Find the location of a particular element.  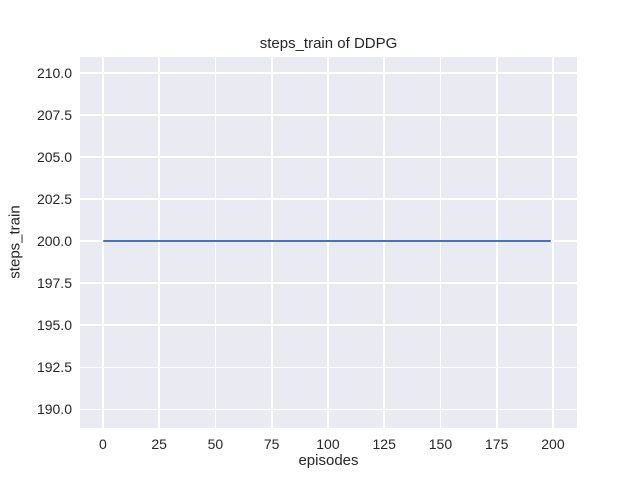

y-tick-label: 197.5 is located at coordinates (54, 283).